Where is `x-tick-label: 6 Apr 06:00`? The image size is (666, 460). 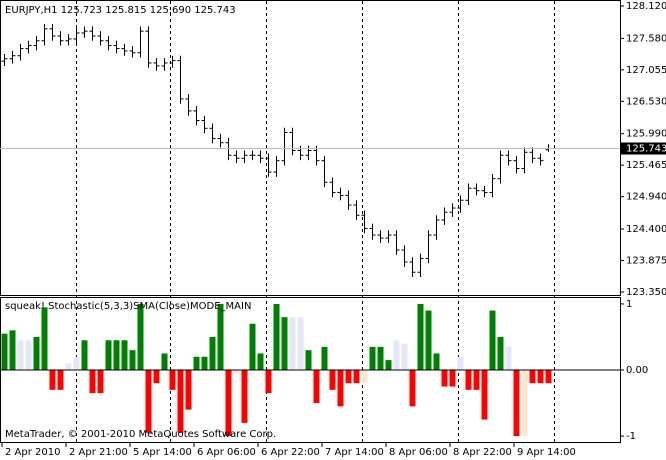
x-tick-label: 6 Apr 06:00 is located at coordinates (226, 452).